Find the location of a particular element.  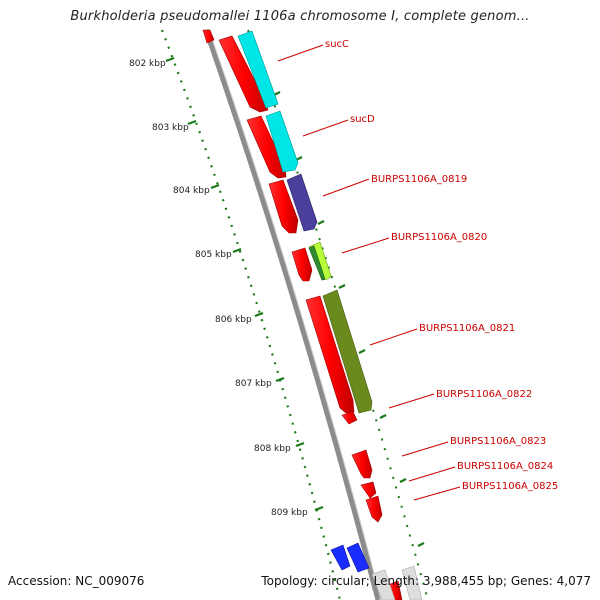

gene-label: BURPS1106A_0824 is located at coordinates (505, 466).